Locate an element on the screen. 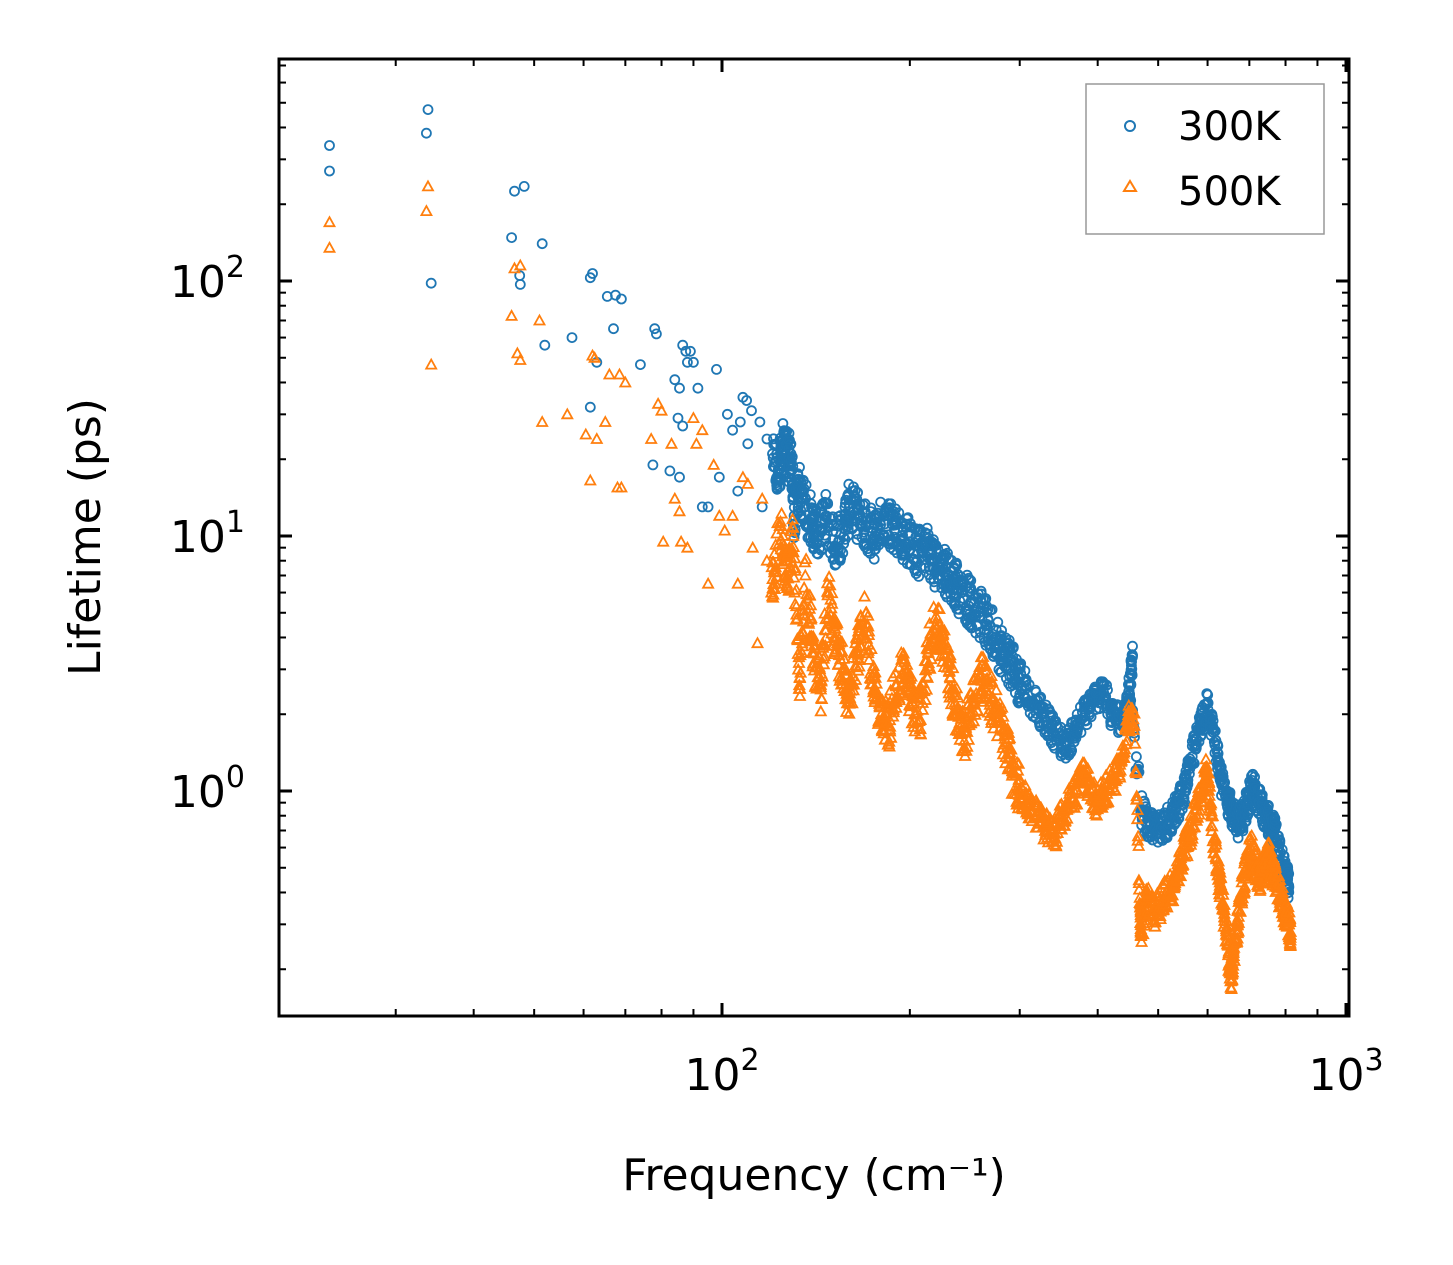  legend-box is located at coordinates (1205, 159).